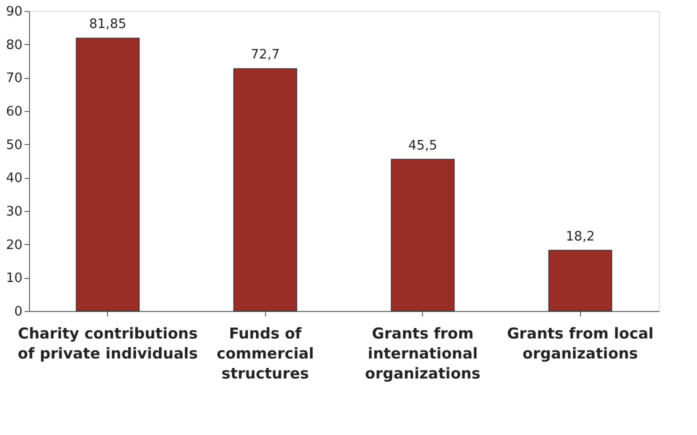 This screenshot has width=697, height=435. What do you see at coordinates (14, 212) in the screenshot?
I see `y-tick-label: 30` at bounding box center [14, 212].